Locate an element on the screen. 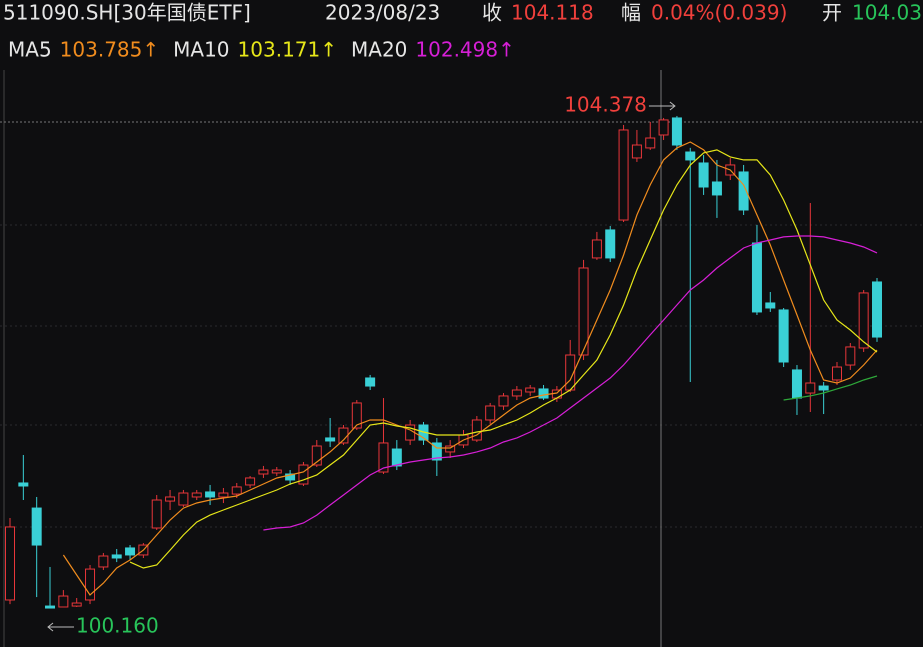 This screenshot has height=647, width=923. symbol: 511090.SH[30年国债ETF] is located at coordinates (127, 13).